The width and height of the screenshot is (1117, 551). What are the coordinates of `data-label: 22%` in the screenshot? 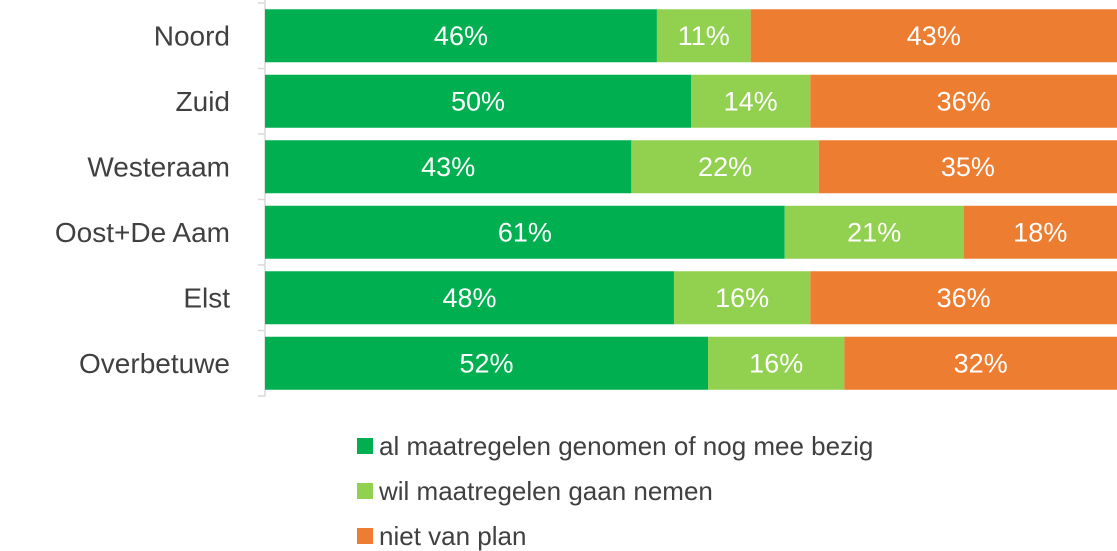 It's located at (725, 167).